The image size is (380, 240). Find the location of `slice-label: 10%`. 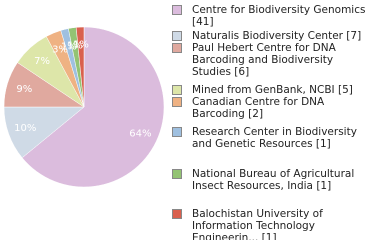

slice-label: 10% is located at coordinates (25, 128).